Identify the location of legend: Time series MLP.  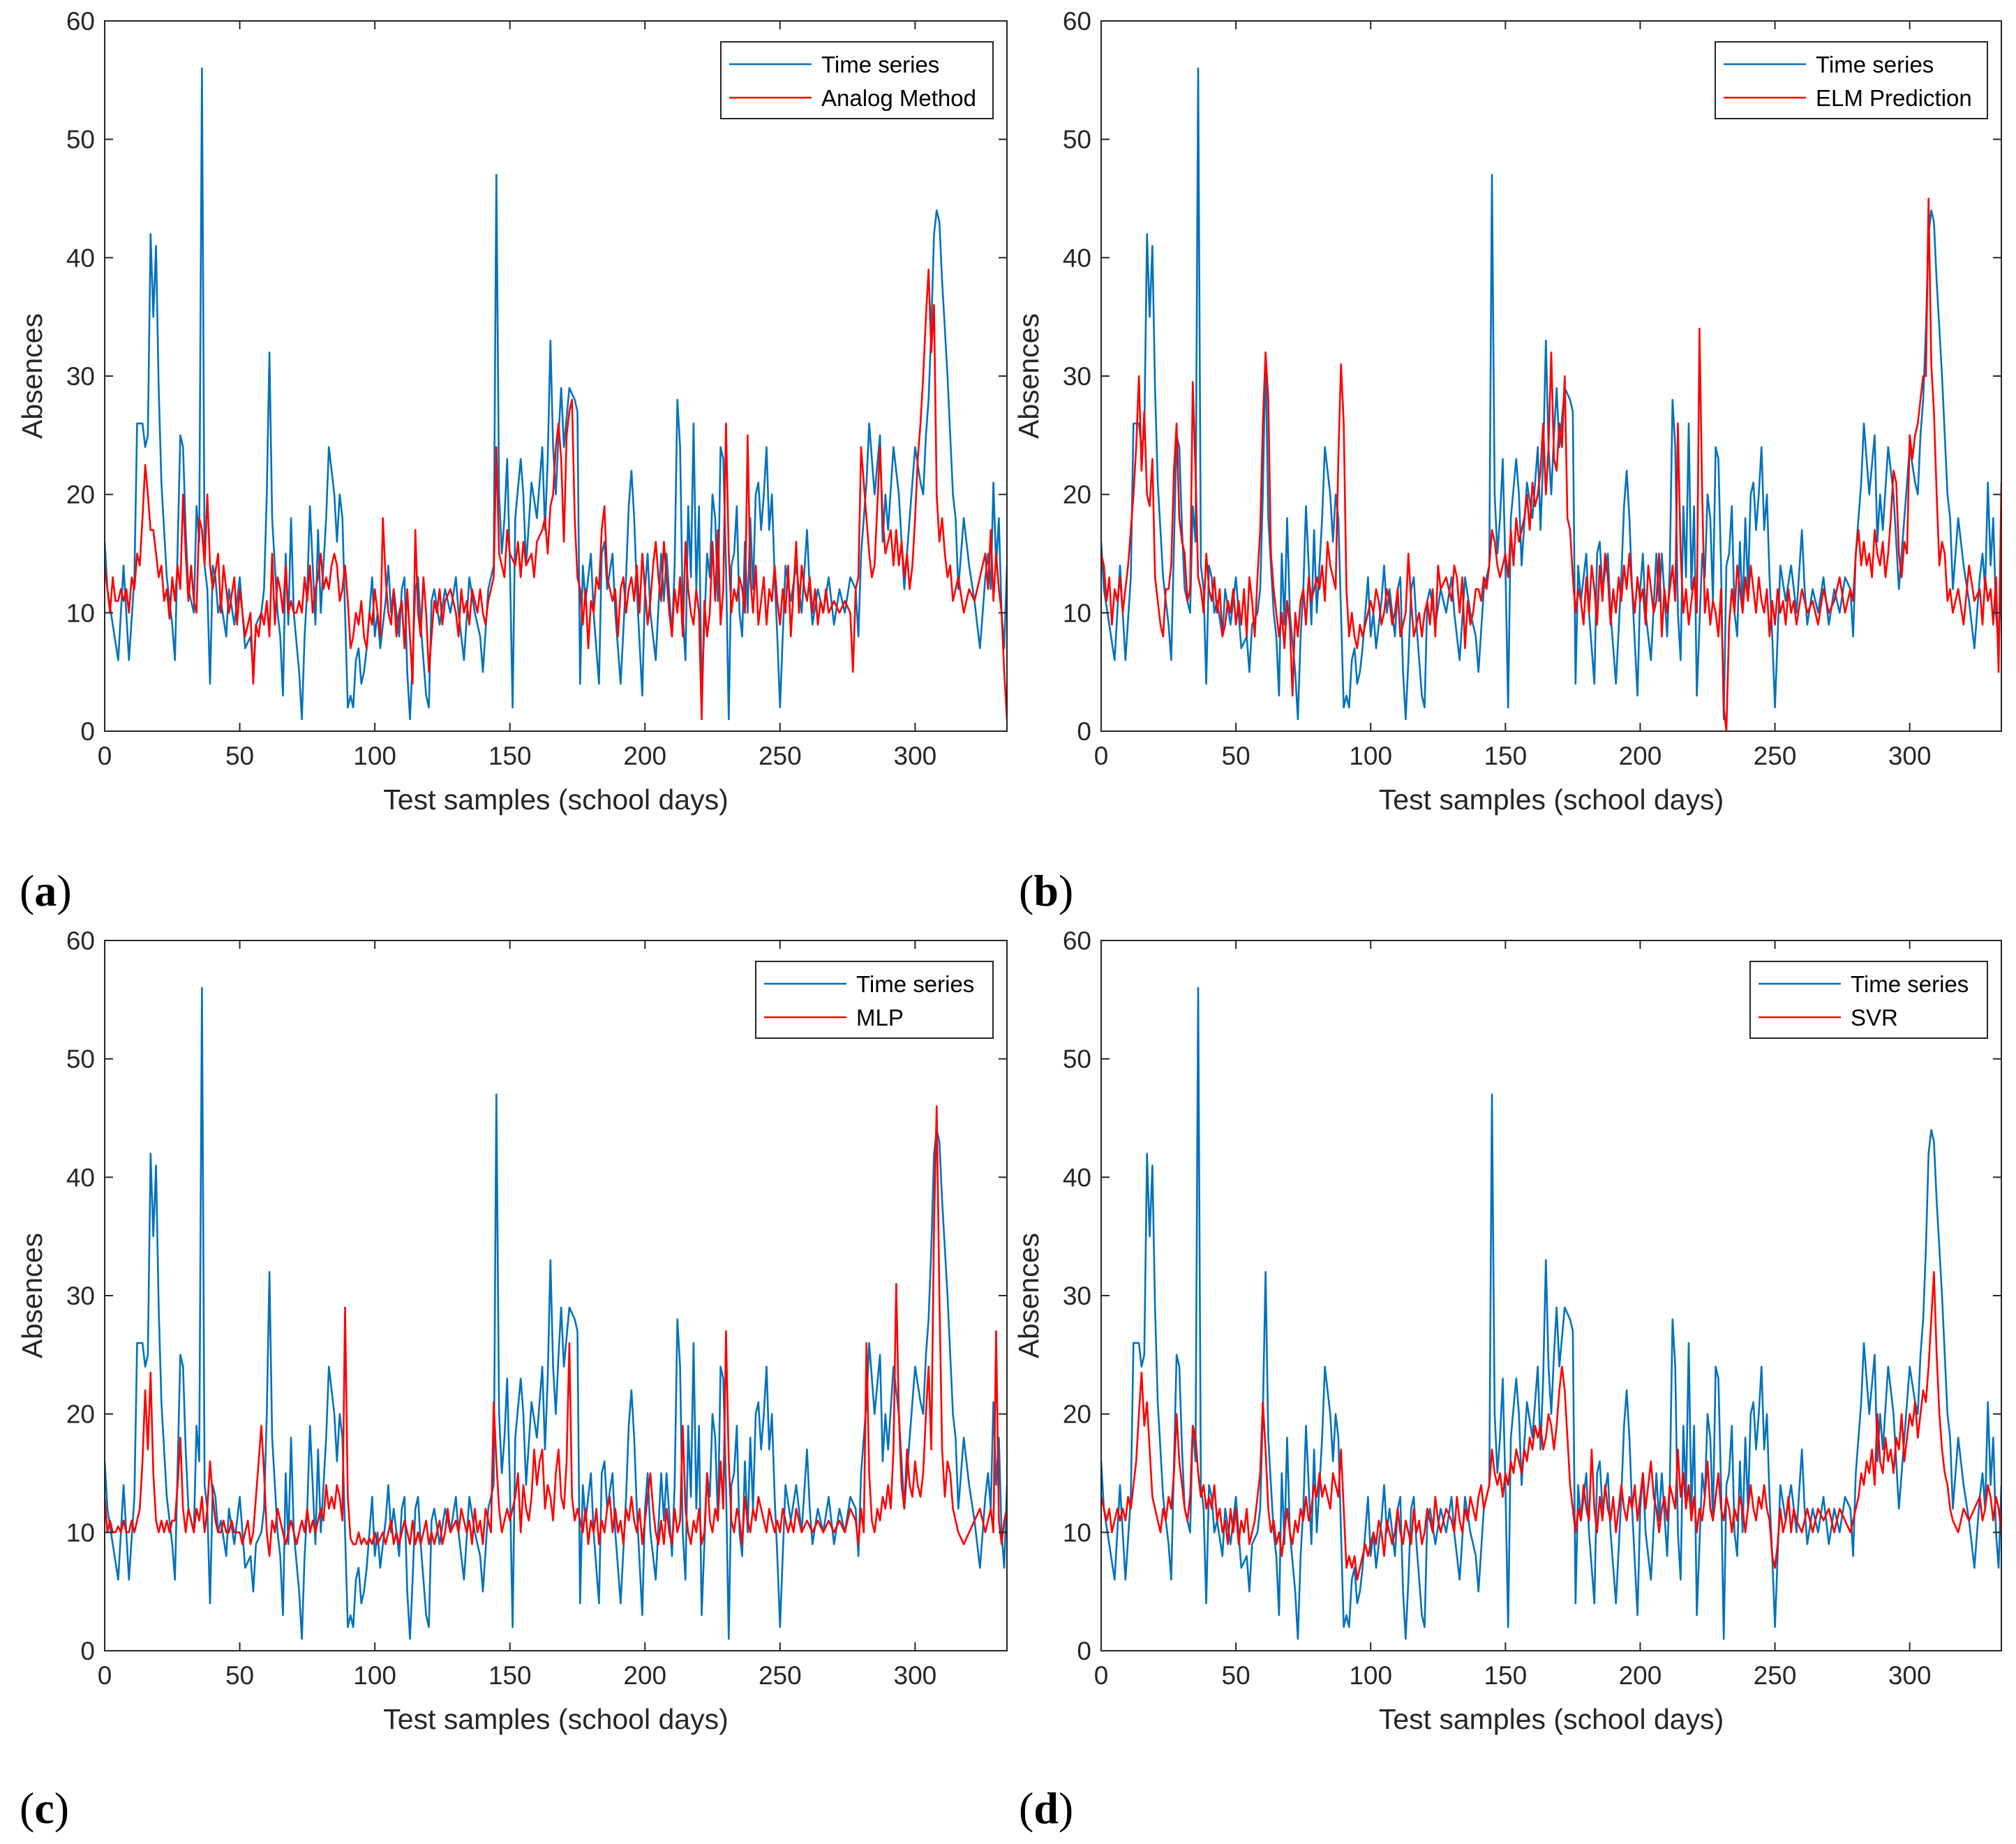
(874, 1000).